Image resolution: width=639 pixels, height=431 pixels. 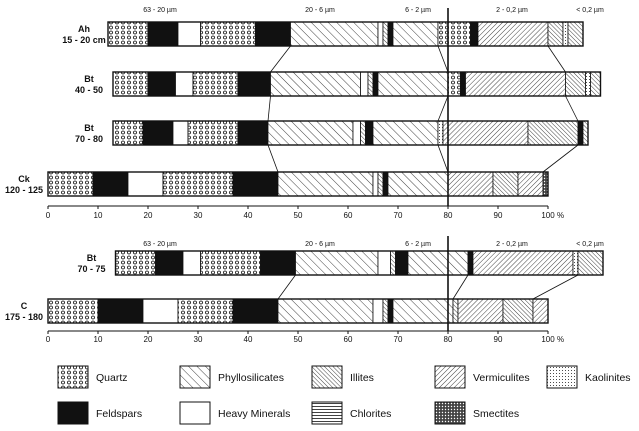 I want to click on bar-segment-kaolinites, so click(x=575, y=263).